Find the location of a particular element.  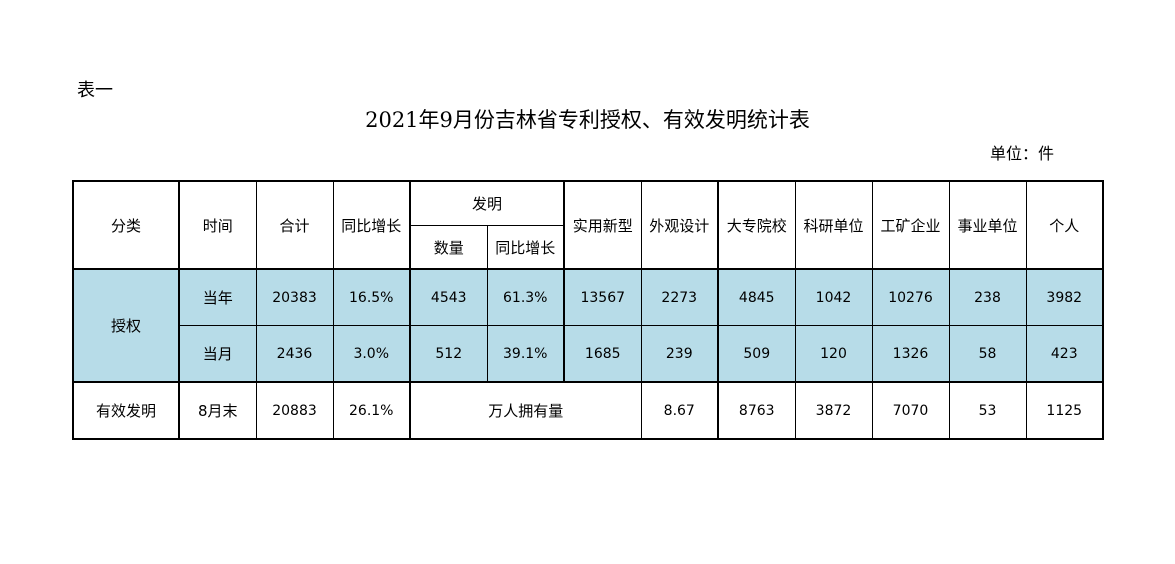

public-institutions-cell: 238 is located at coordinates (987, 297).